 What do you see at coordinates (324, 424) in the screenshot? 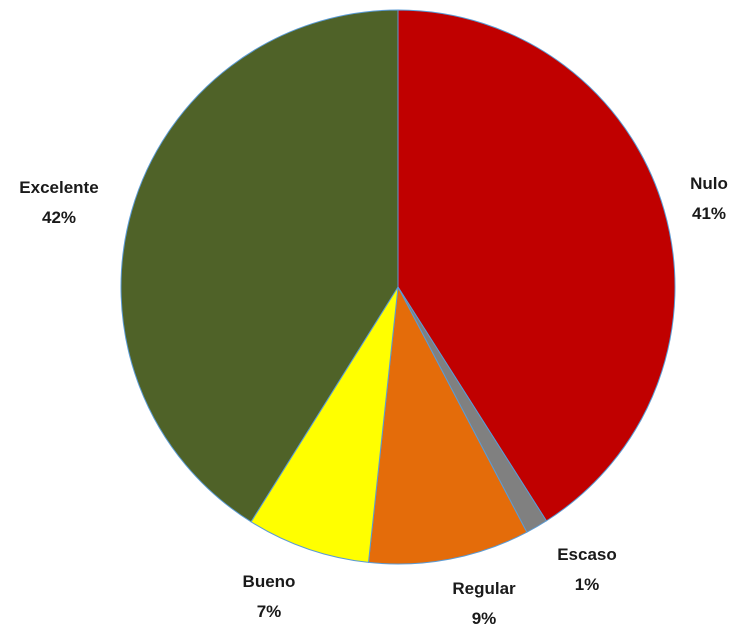
I see `pie-slice-bueno` at bounding box center [324, 424].